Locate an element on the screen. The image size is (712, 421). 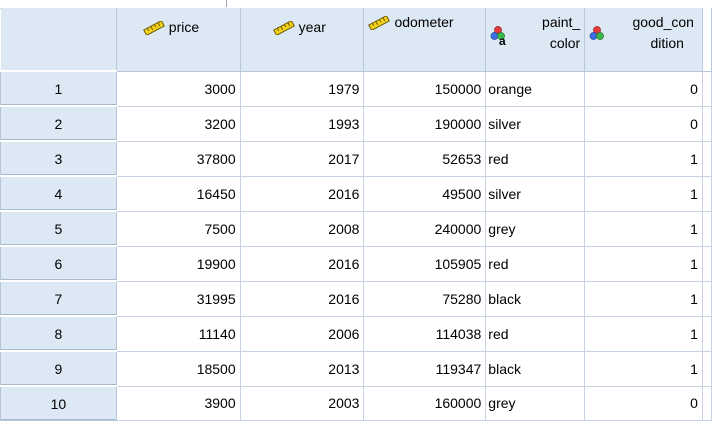
table-row: 6 19900 2016 105905 red 1 is located at coordinates (356, 263).